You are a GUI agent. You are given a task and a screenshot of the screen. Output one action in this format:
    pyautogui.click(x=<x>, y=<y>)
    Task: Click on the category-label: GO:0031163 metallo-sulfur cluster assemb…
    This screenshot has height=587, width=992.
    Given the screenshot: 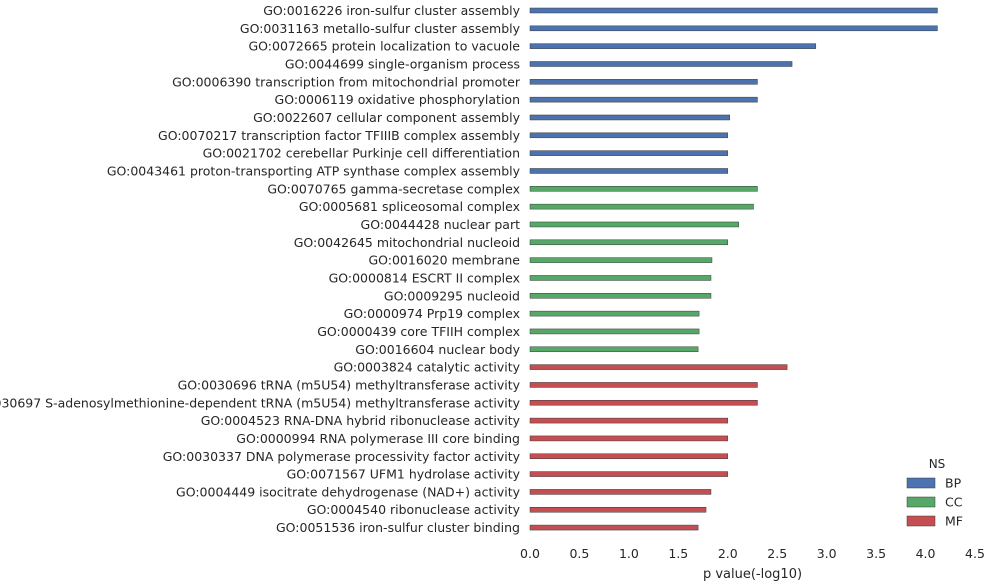 What is the action you would take?
    pyautogui.click(x=380, y=28)
    